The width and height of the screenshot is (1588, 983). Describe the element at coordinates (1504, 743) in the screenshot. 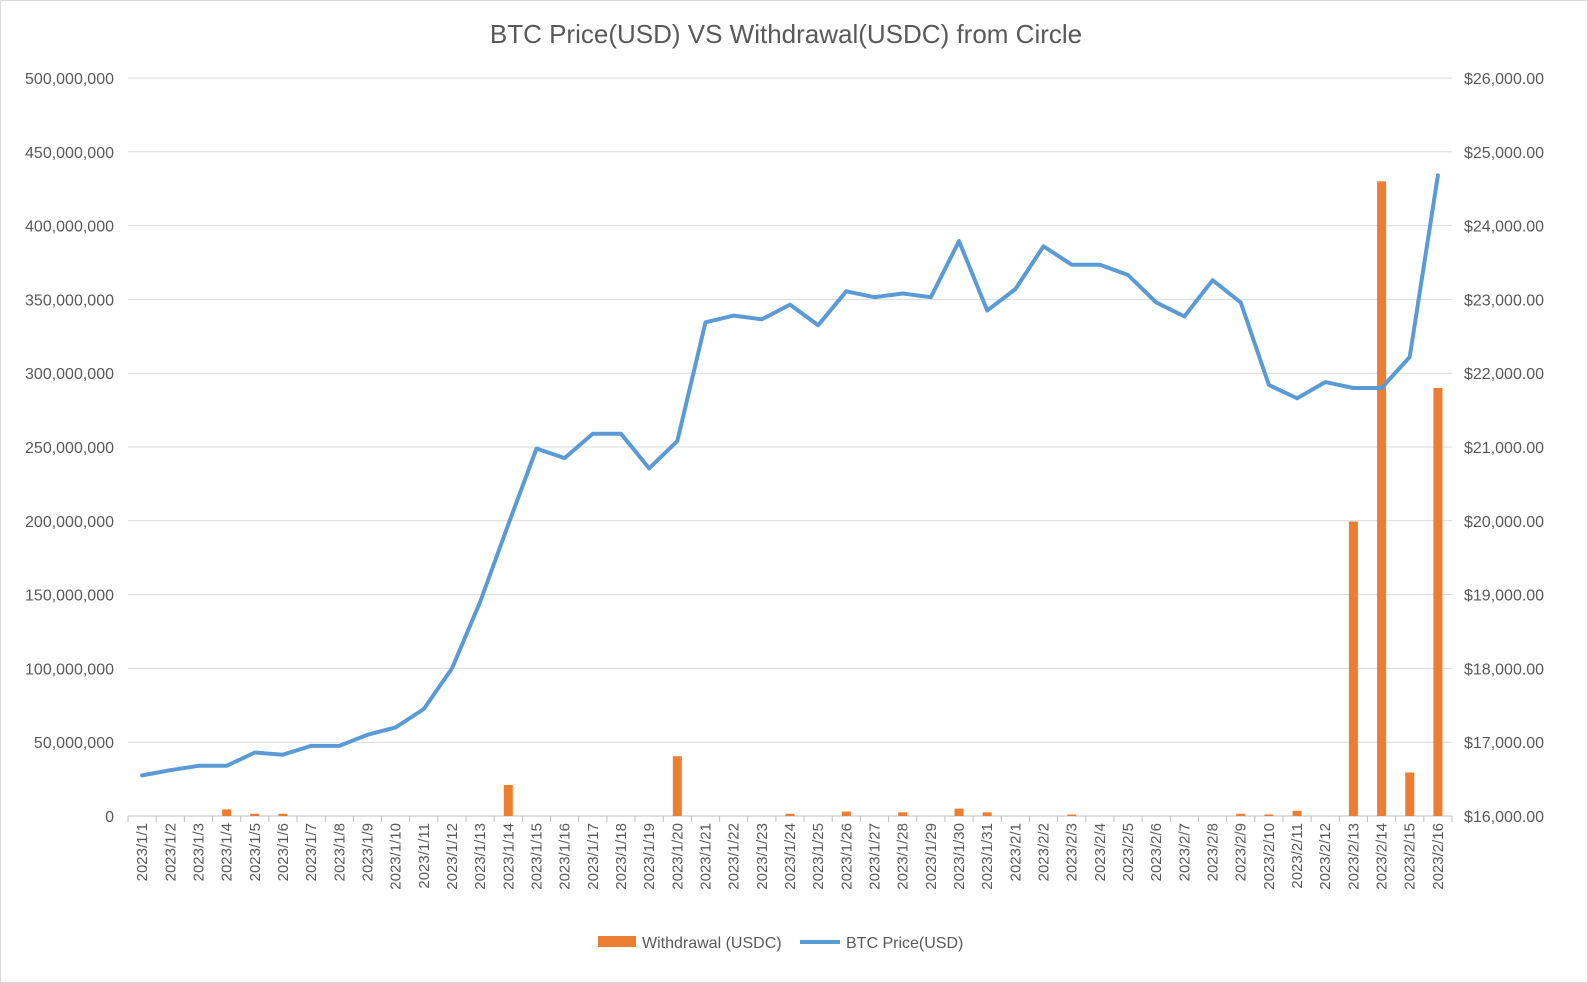

I see `right-axis-tick-label: $17,000.00` at that location.